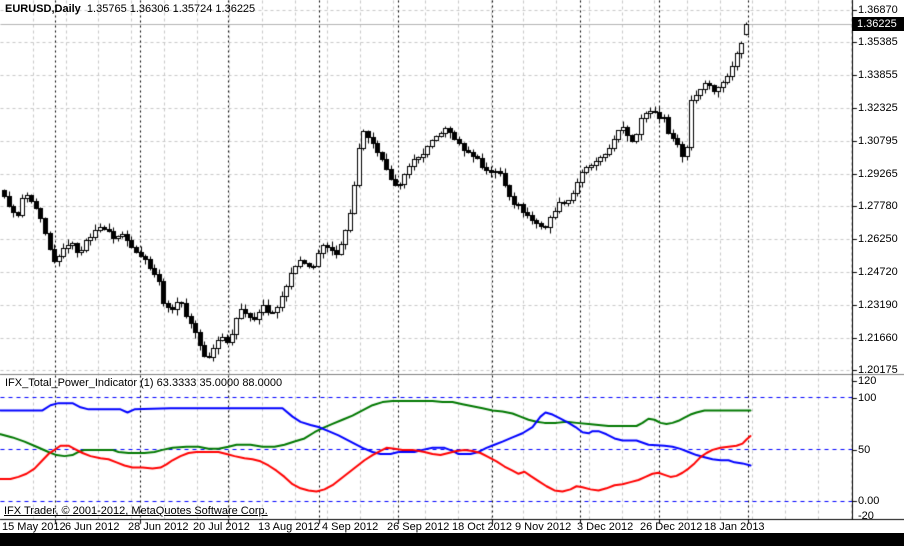  What do you see at coordinates (867, 381) in the screenshot?
I see `indicator-axis-label: 120` at bounding box center [867, 381].